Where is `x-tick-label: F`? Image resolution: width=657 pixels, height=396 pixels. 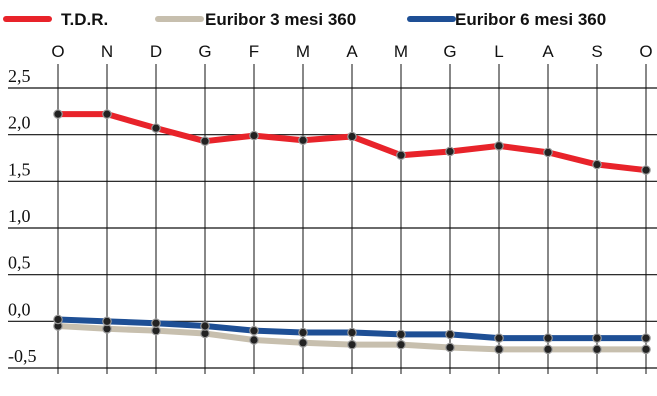
x-tick-label: F is located at coordinates (254, 51).